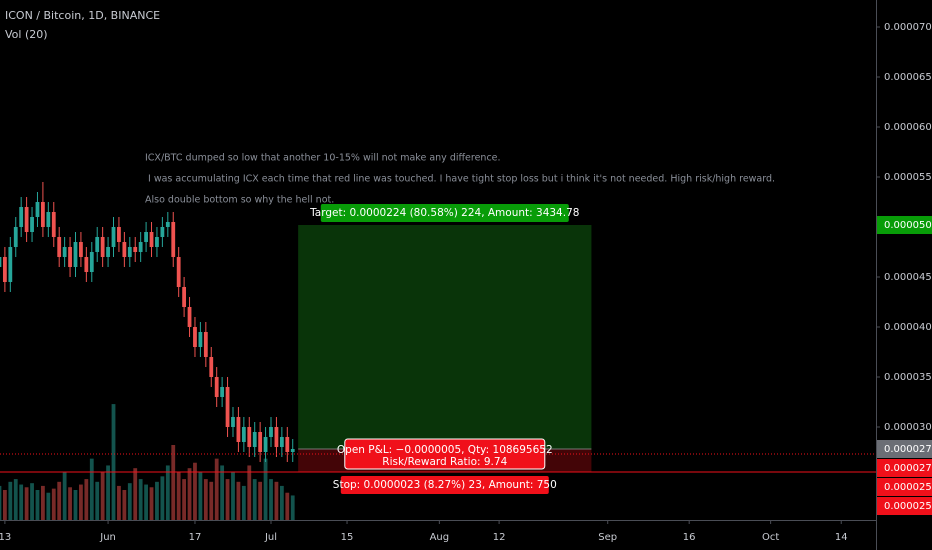 The image size is (932, 550). I want to click on x-tick-label: 16, so click(689, 537).